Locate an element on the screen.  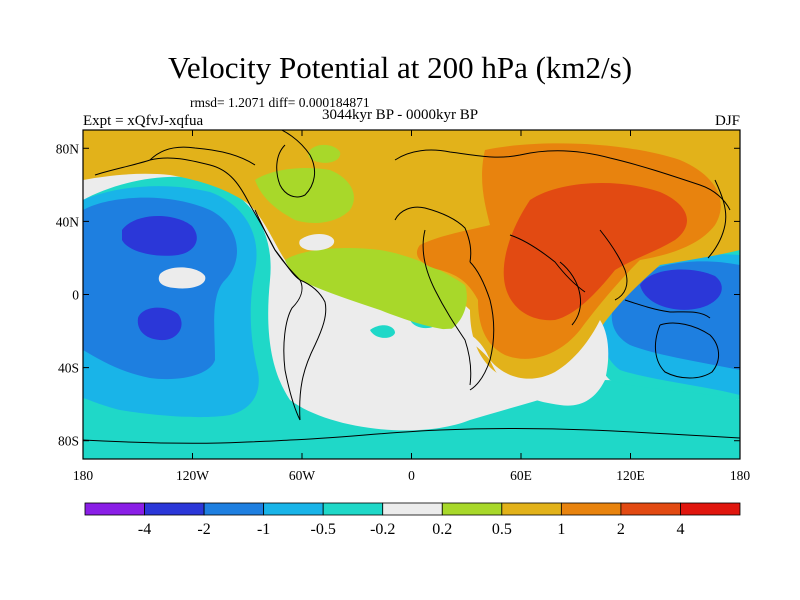
colorbar-label: -4 is located at coordinates (144, 529).